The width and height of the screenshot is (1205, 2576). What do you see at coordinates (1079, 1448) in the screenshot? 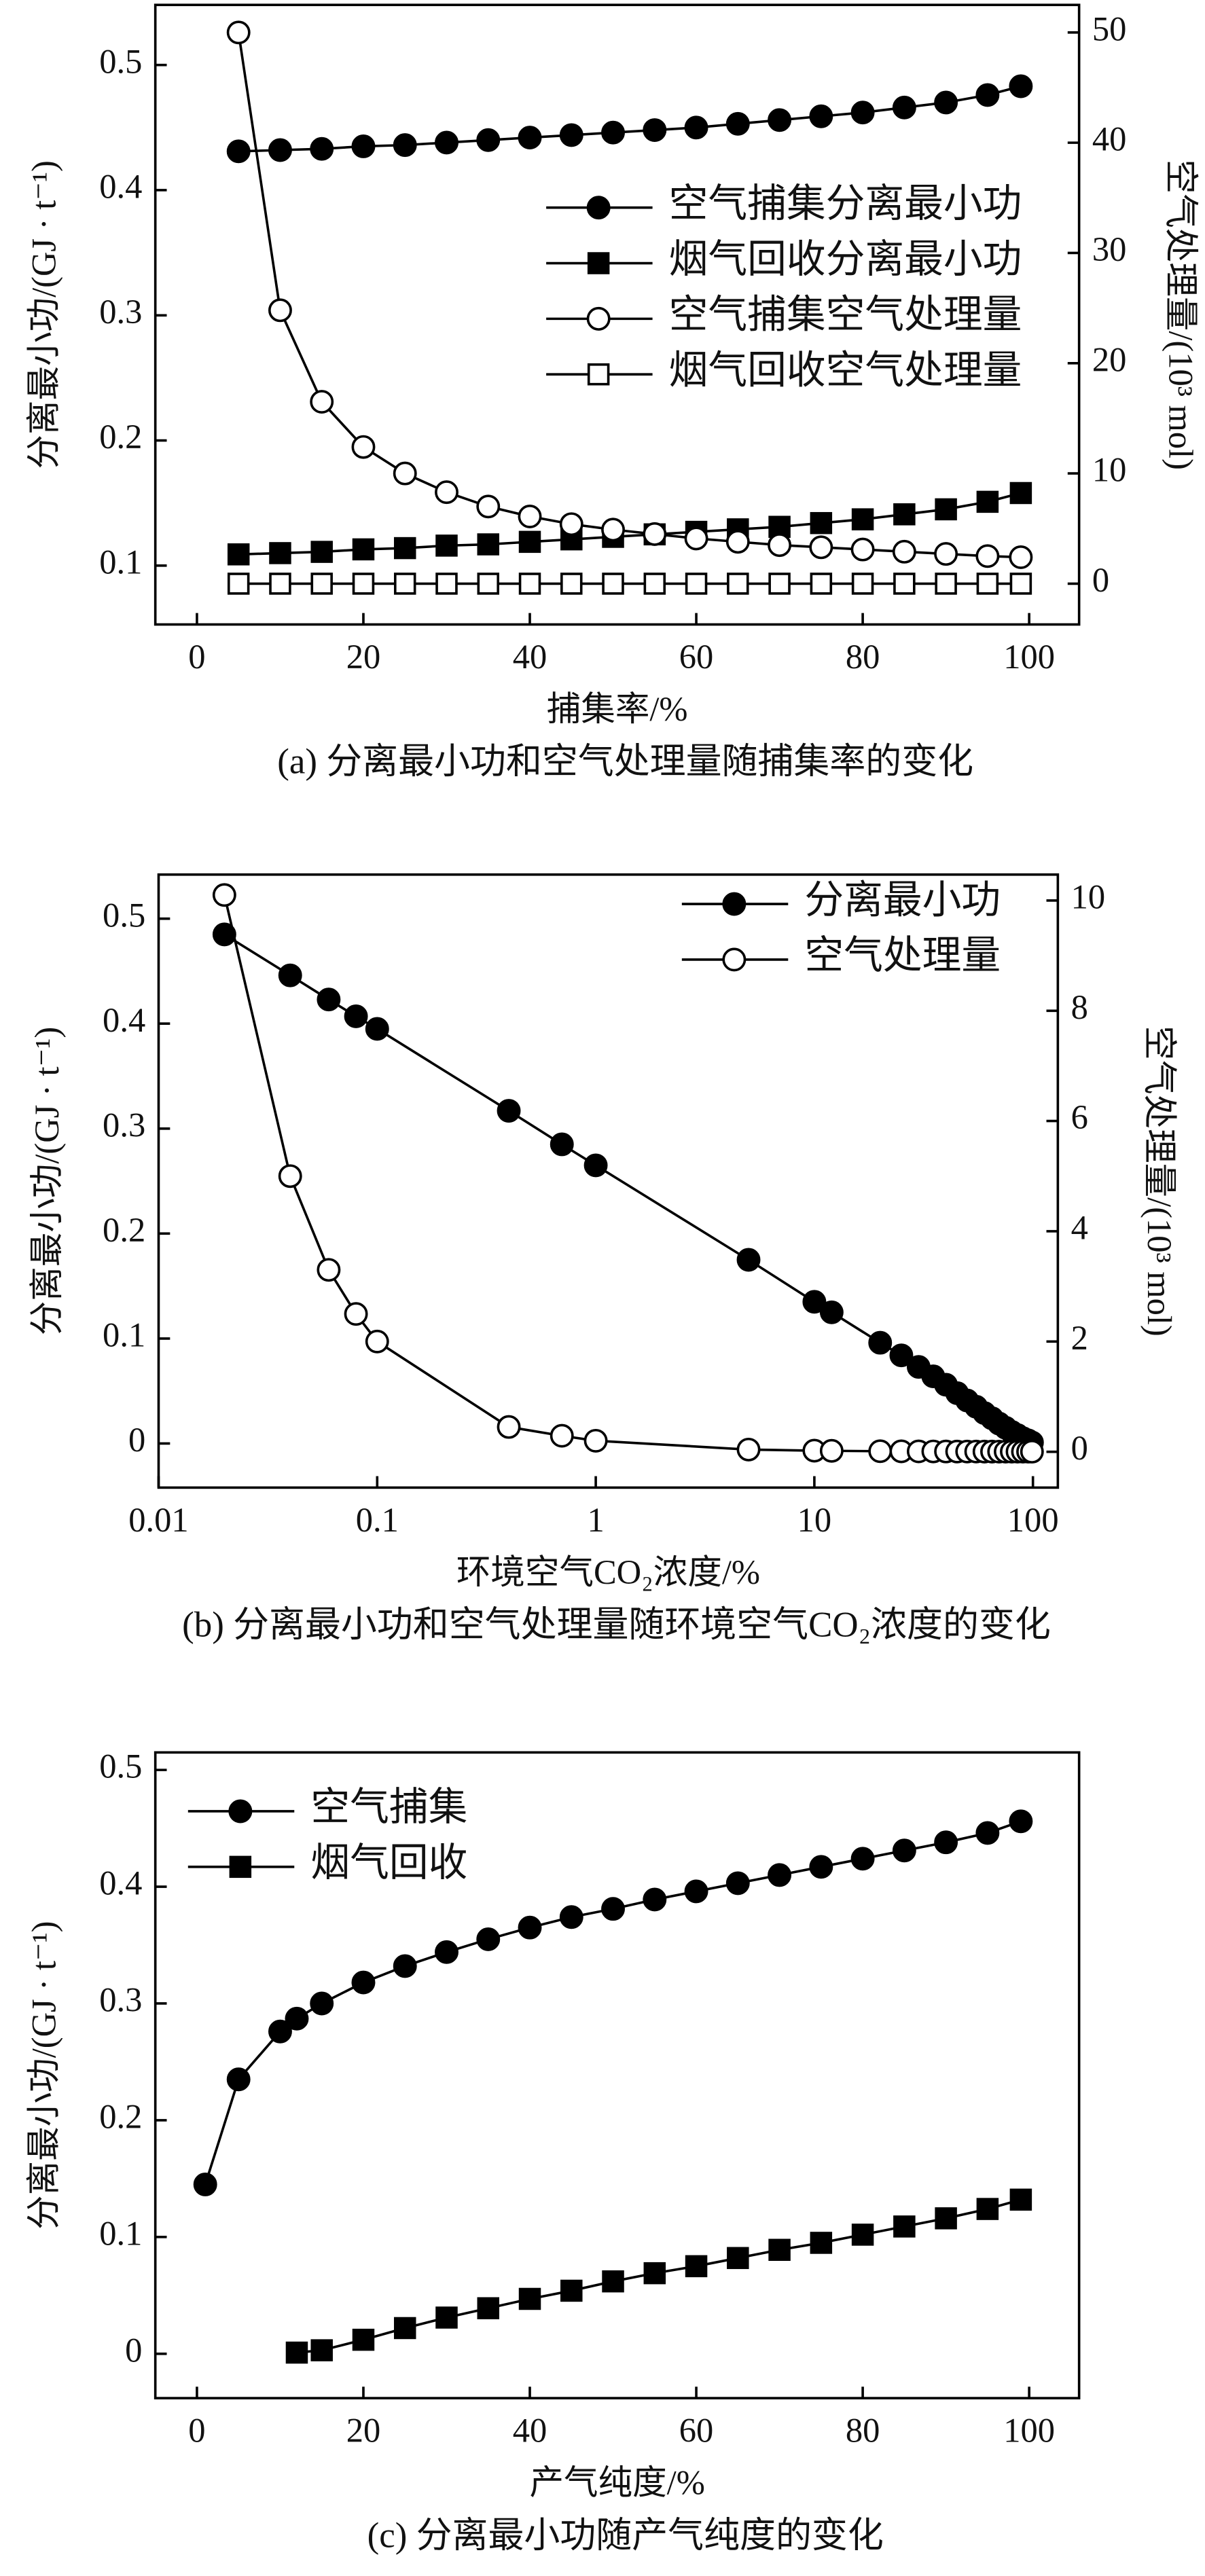
I see `y2-tick-label: 0` at bounding box center [1079, 1448].